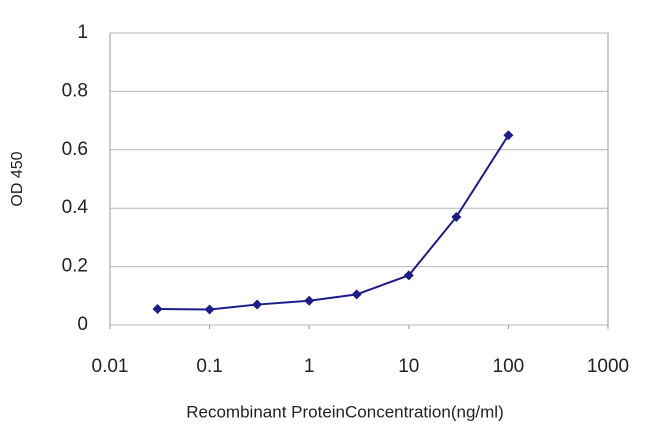 The image size is (650, 434). Describe the element at coordinates (309, 366) in the screenshot. I see `x-tick-label: 1` at that location.